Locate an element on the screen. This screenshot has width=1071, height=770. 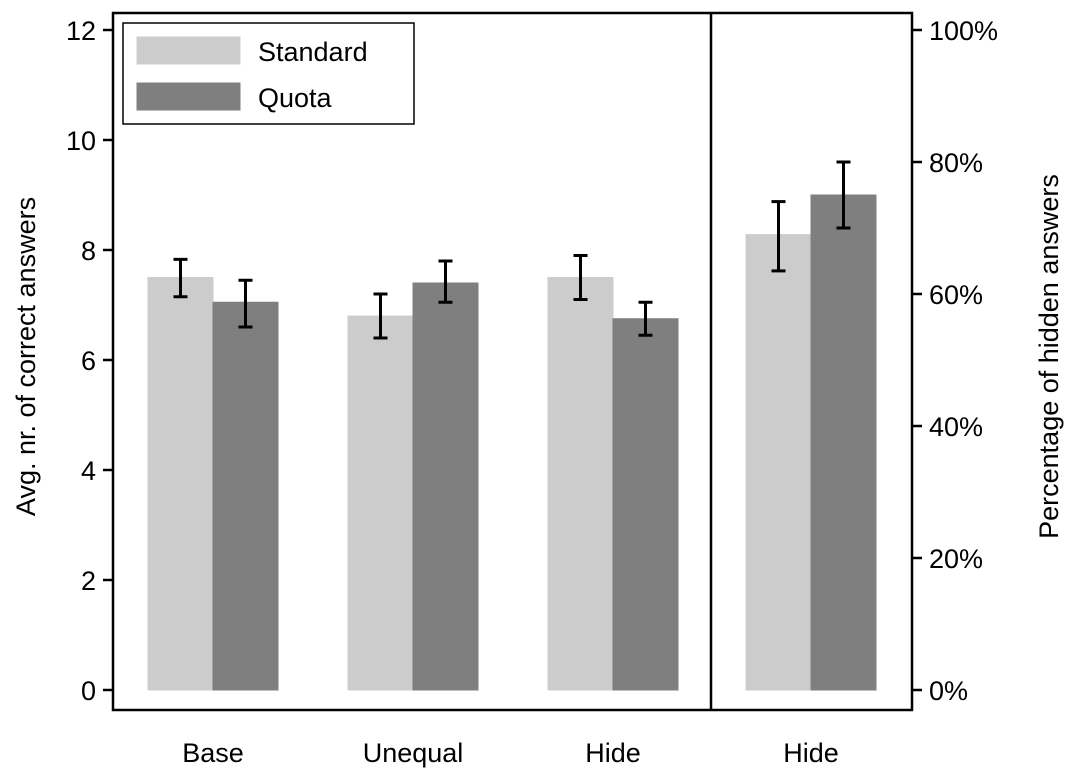
left-tick-label: 0 is located at coordinates (88, 691).